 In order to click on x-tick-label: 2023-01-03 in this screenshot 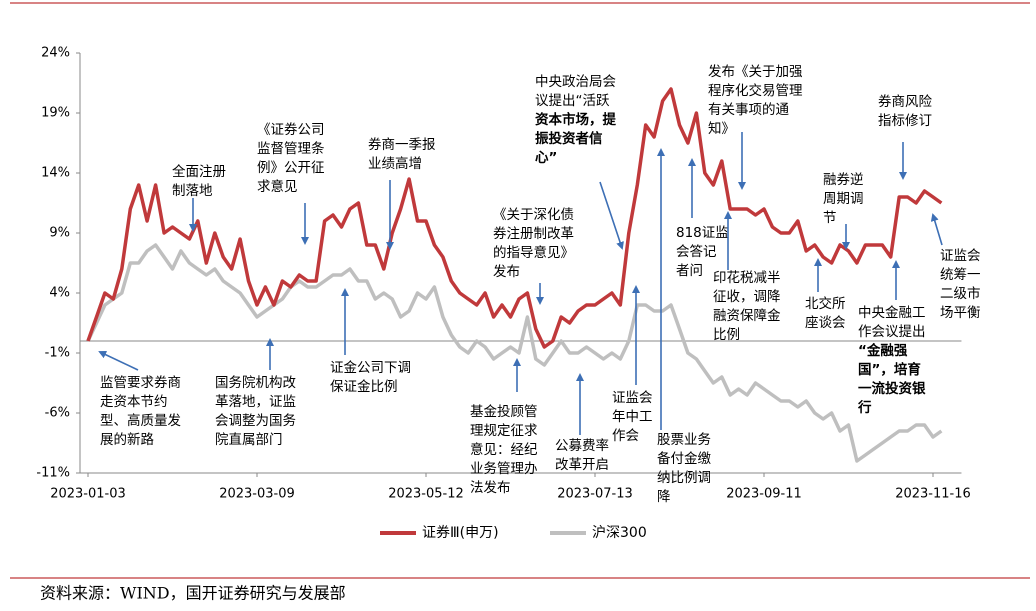, I will do `click(88, 494)`.